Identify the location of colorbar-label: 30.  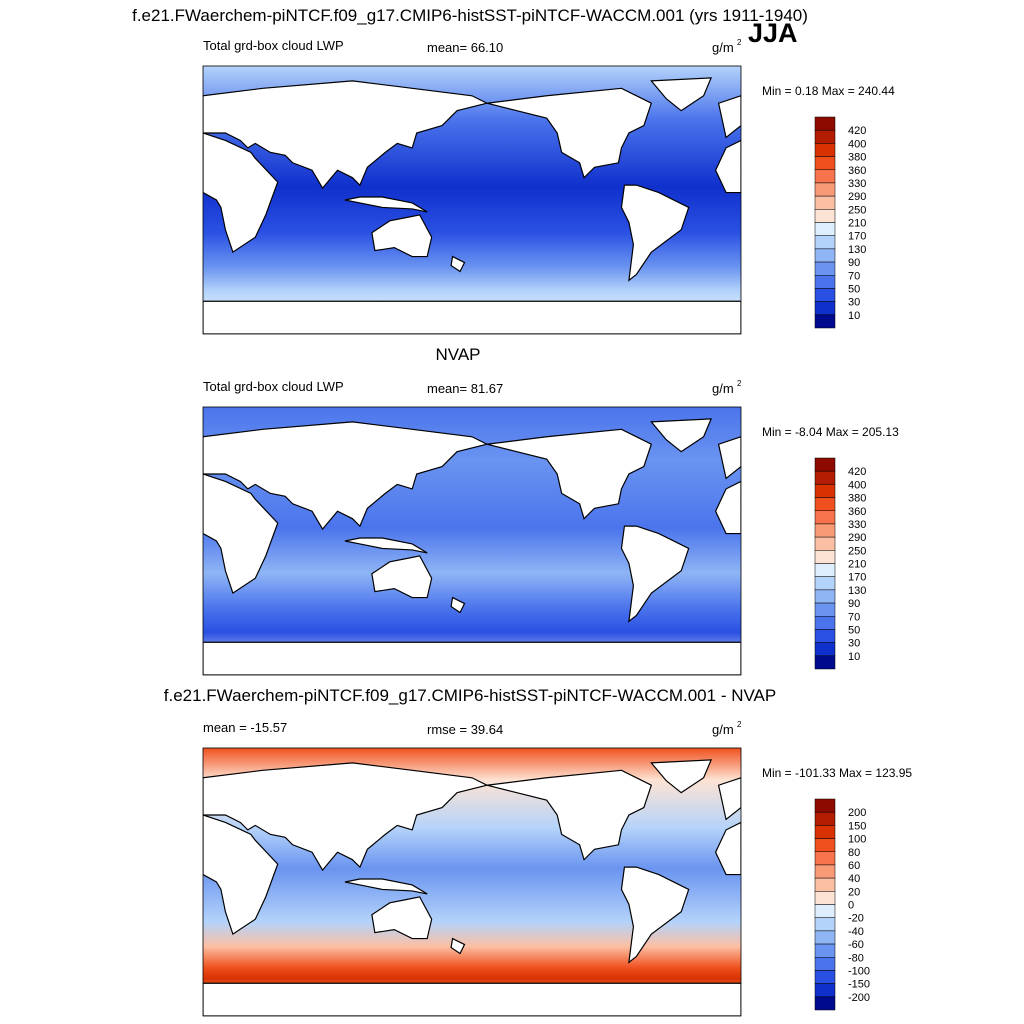
(854, 303).